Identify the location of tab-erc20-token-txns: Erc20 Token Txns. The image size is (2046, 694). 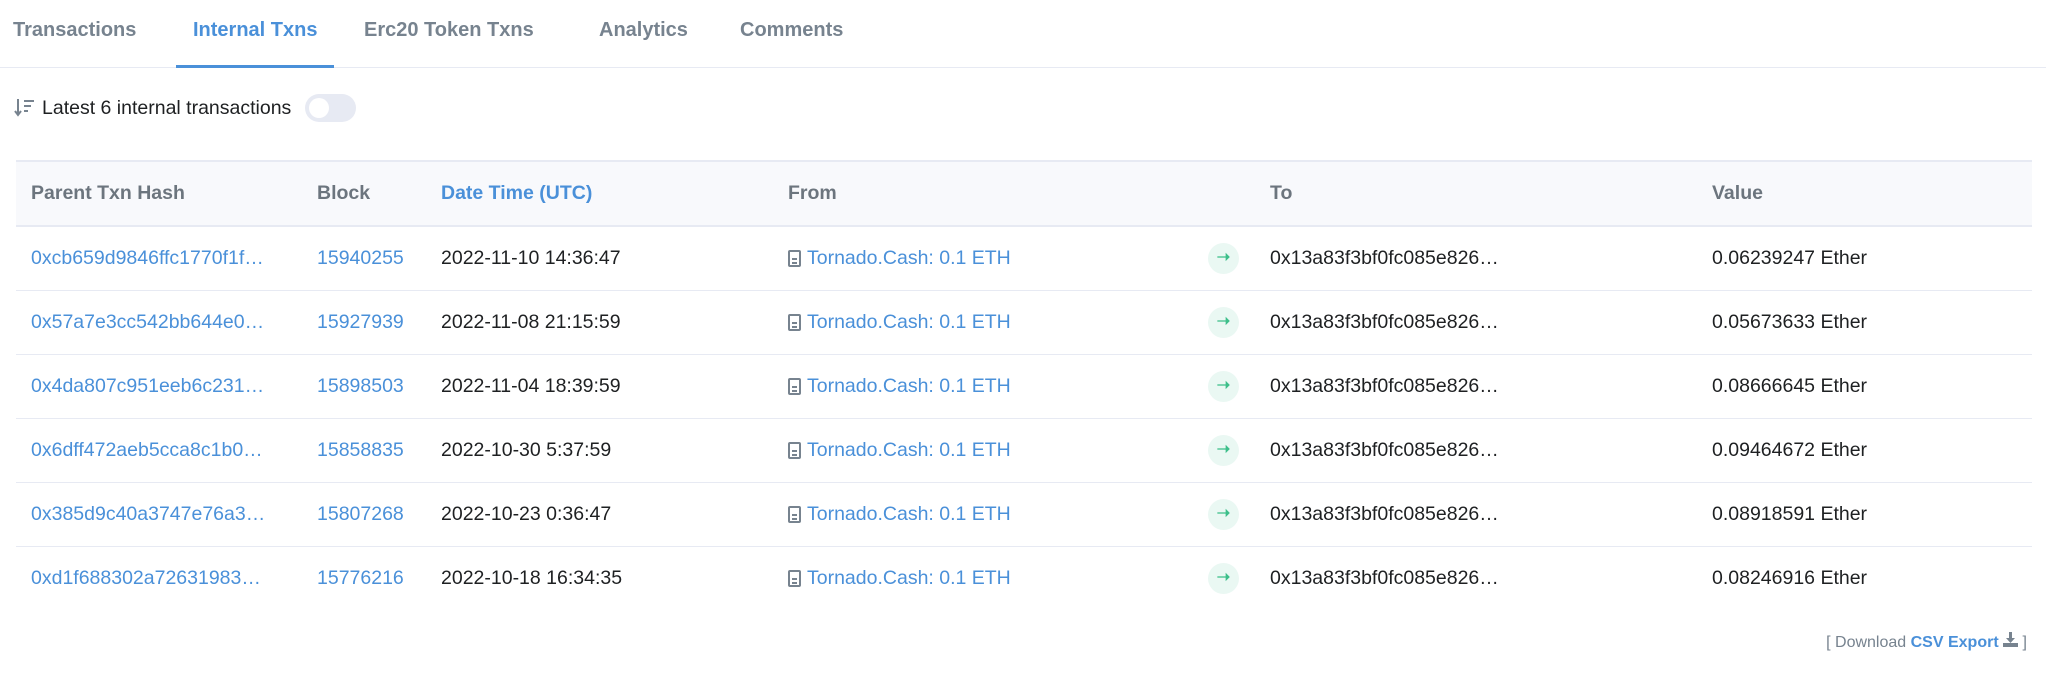
(449, 30).